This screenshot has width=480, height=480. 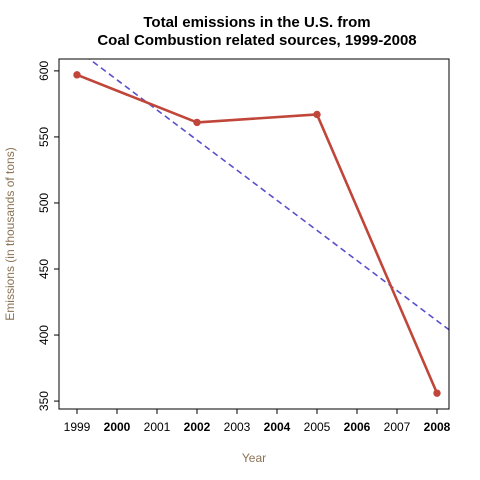 What do you see at coordinates (44, 269) in the screenshot?
I see `y-tick-label: 450` at bounding box center [44, 269].